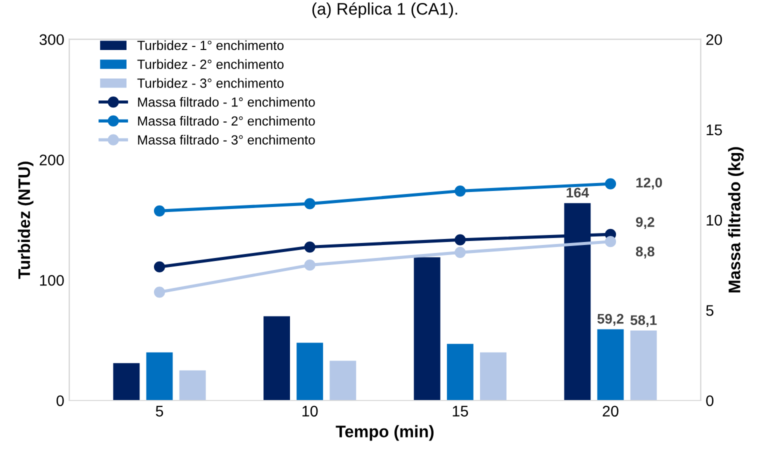 Image resolution: width=770 pixels, height=463 pixels. Describe the element at coordinates (577, 193) in the screenshot. I see `data-label: 164` at that location.